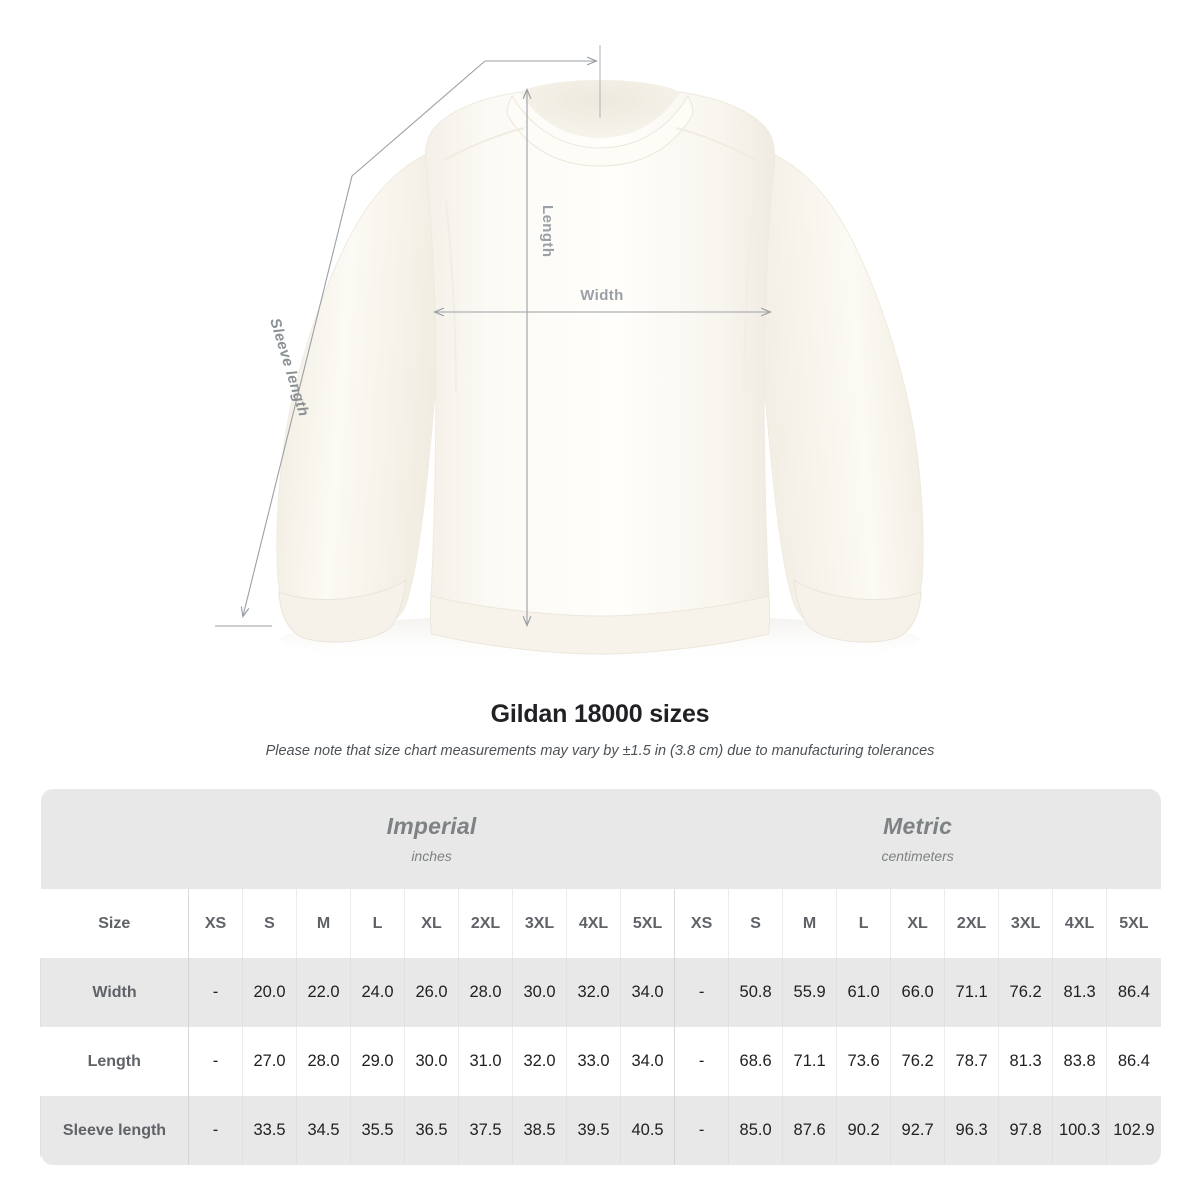 The width and height of the screenshot is (1200, 1200). I want to click on unit-banner-spacer, so click(114, 839).